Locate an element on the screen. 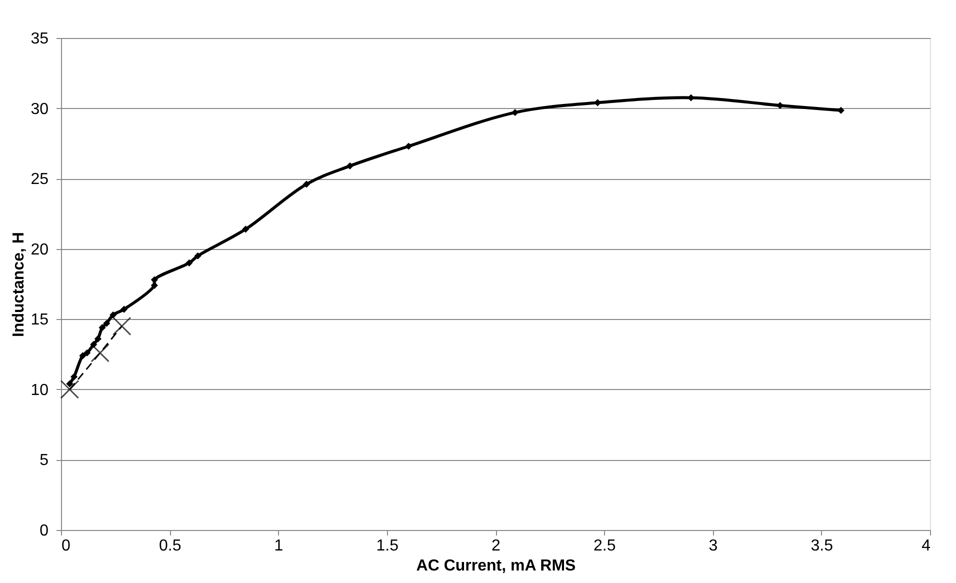  y-tick-label: 25 is located at coordinates (39, 179).